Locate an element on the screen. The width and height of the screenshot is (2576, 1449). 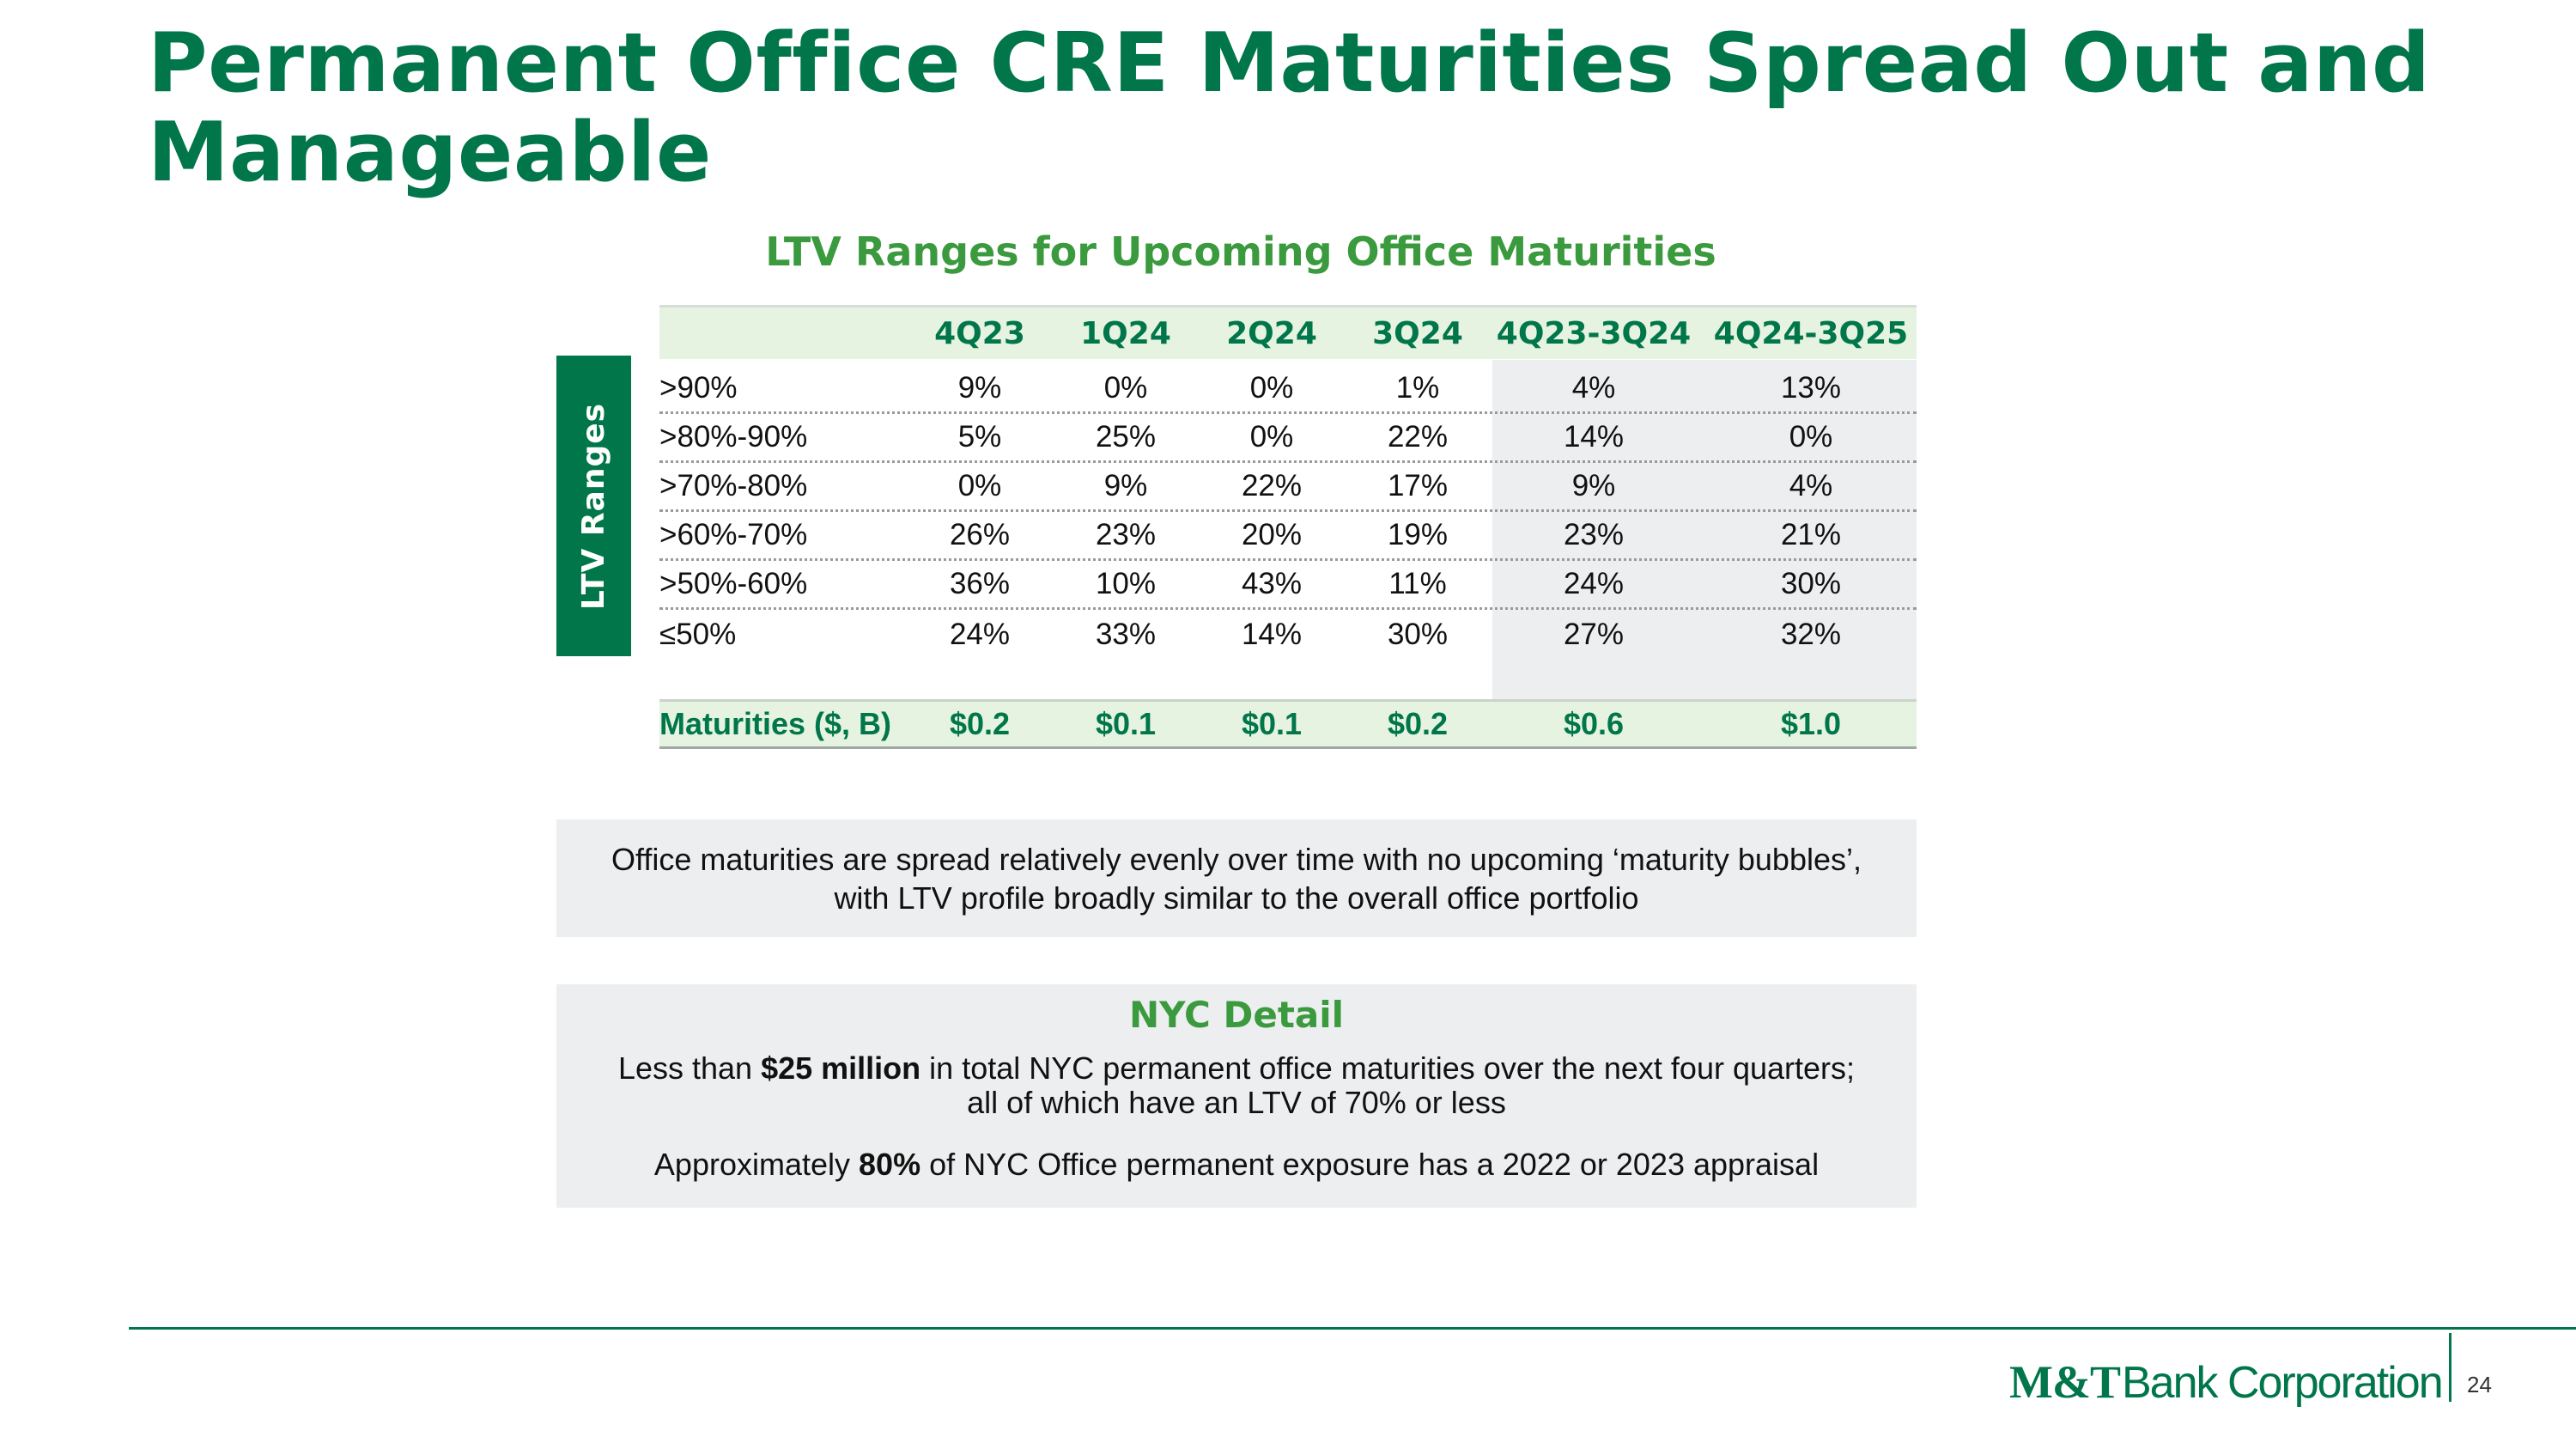
table-row: ≤50% 24% 33% 14% 30% 27% 32% is located at coordinates (1288, 634).